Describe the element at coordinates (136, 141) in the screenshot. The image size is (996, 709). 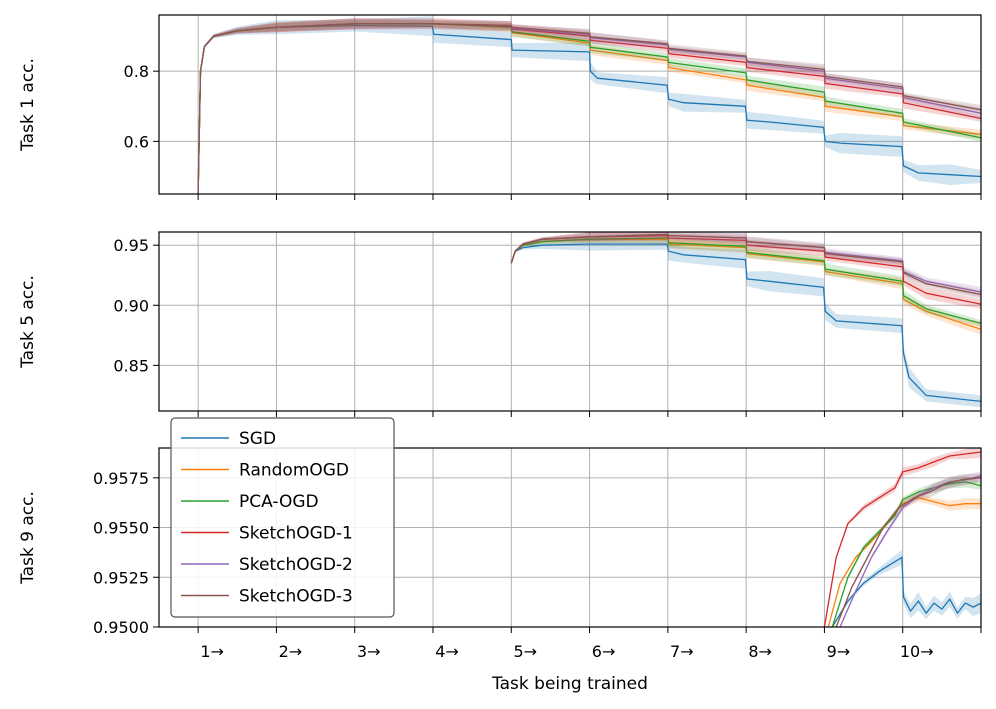
I see `y-tick-label: 0.6` at that location.